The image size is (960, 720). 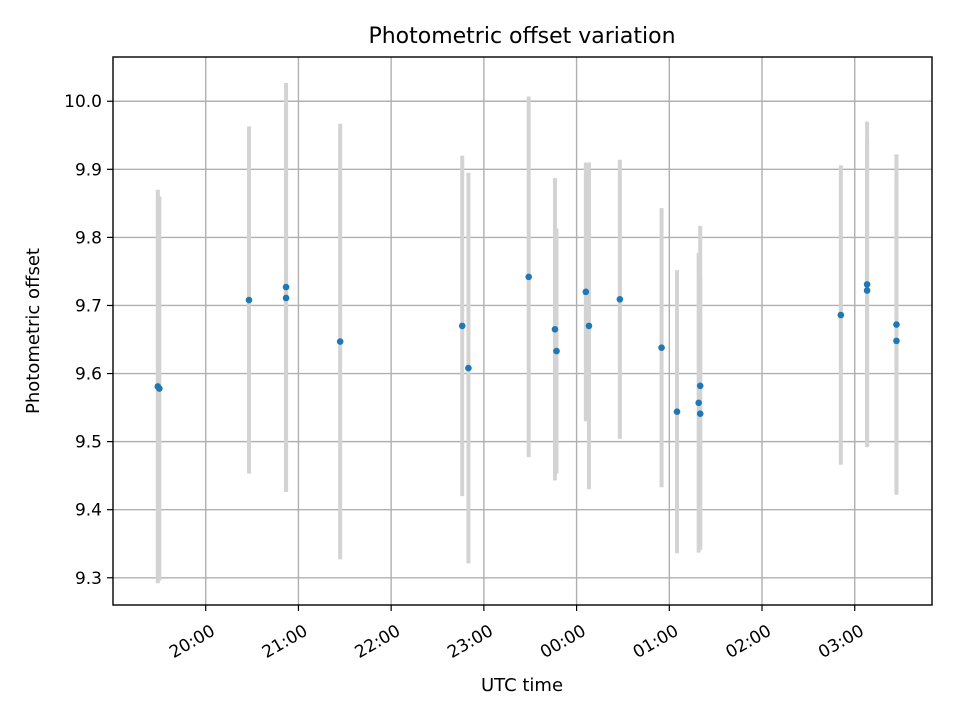 What do you see at coordinates (88, 579) in the screenshot?
I see `y-tick-label: 9.3` at bounding box center [88, 579].